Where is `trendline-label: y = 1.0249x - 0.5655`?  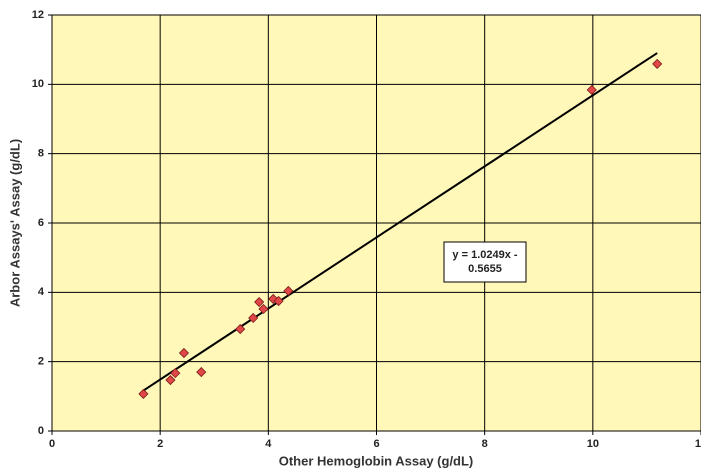 trendline-label: y = 1.0249x - 0.5655 is located at coordinates (485, 262).